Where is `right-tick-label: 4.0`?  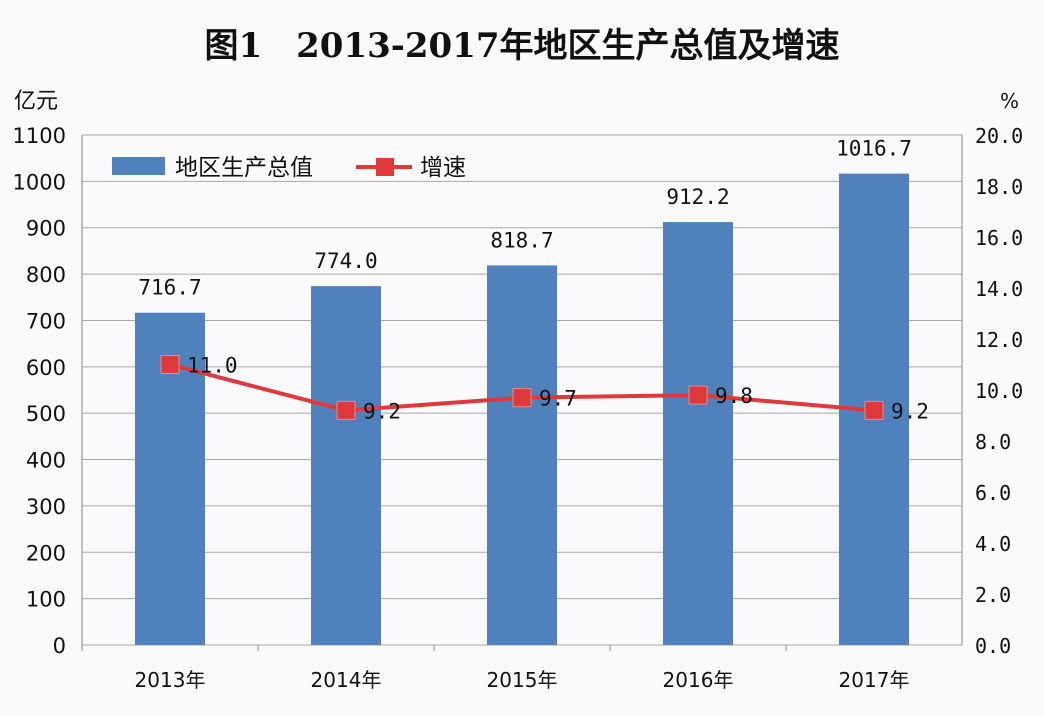 right-tick-label: 4.0 is located at coordinates (993, 544).